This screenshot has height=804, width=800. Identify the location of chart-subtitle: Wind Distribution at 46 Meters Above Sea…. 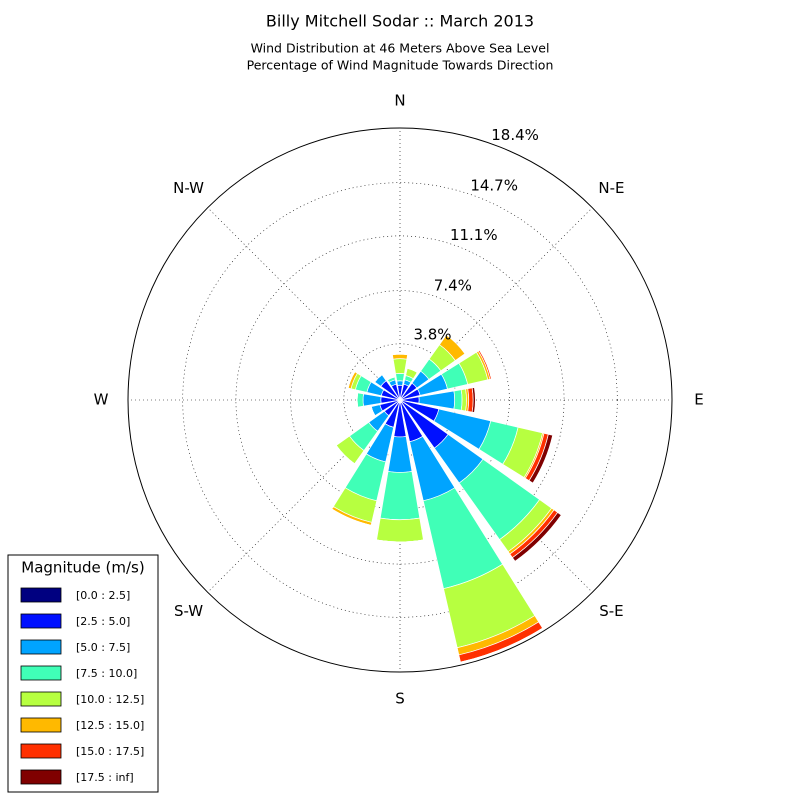
(400, 48).